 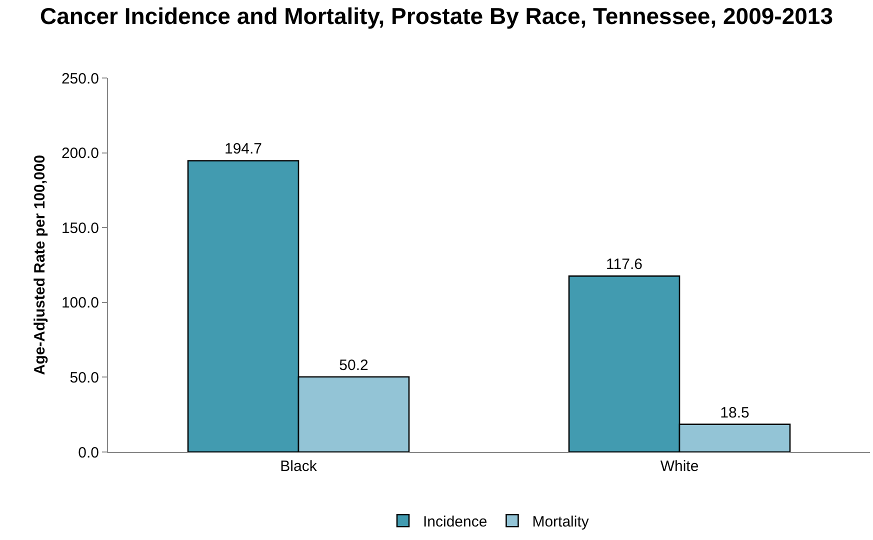 I want to click on y-tick-label: 0.0, so click(x=88, y=453).